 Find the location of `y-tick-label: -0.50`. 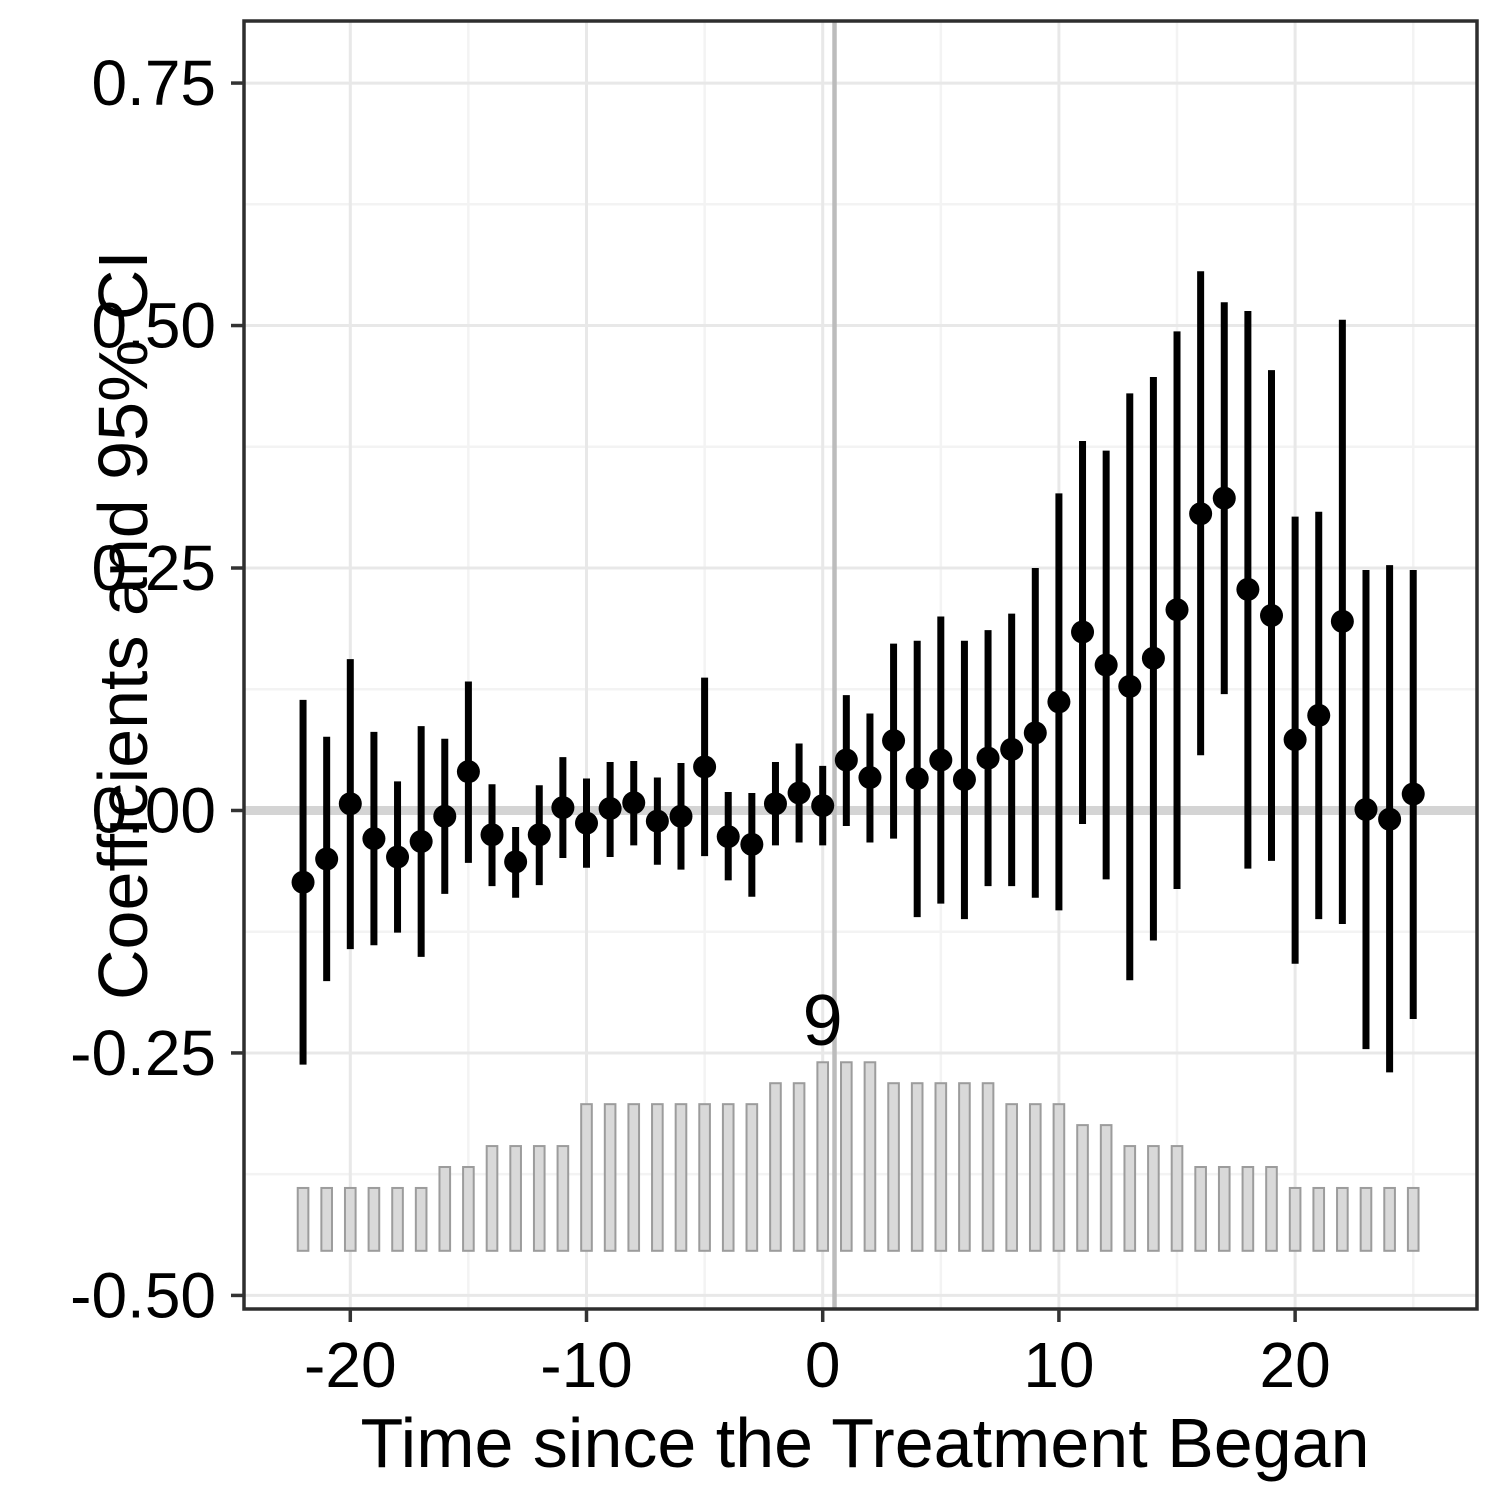

y-tick-label: -0.50 is located at coordinates (143, 1295).